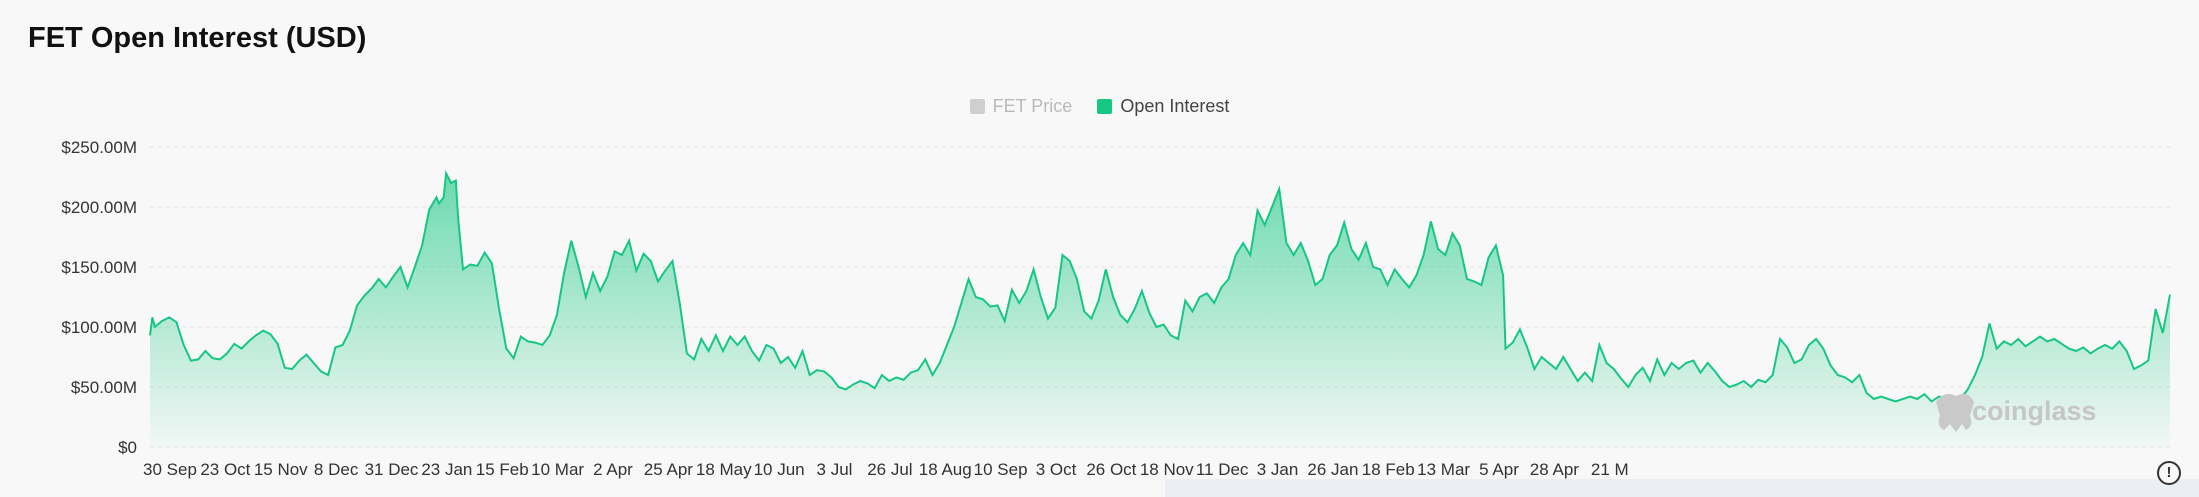 The height and width of the screenshot is (497, 2199). Describe the element at coordinates (446, 469) in the screenshot. I see `x-tick-label: 23 Jan` at that location.